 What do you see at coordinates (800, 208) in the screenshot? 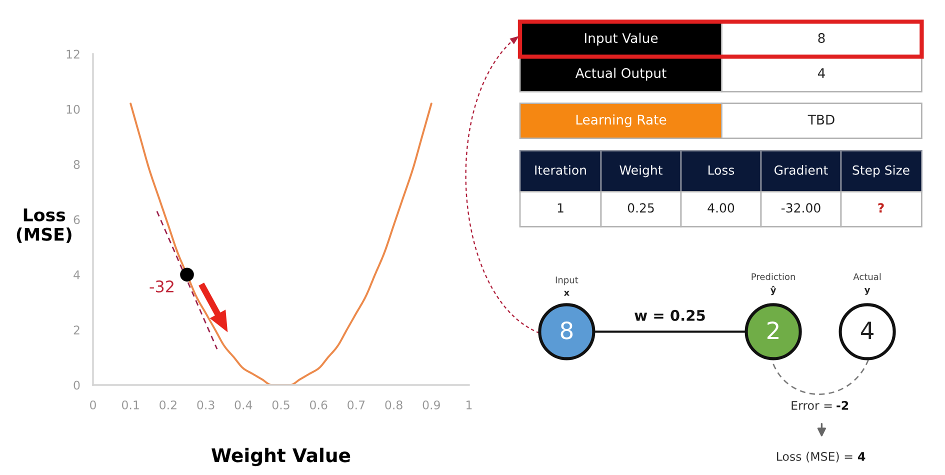
I see `text: -32.00` at bounding box center [800, 208].